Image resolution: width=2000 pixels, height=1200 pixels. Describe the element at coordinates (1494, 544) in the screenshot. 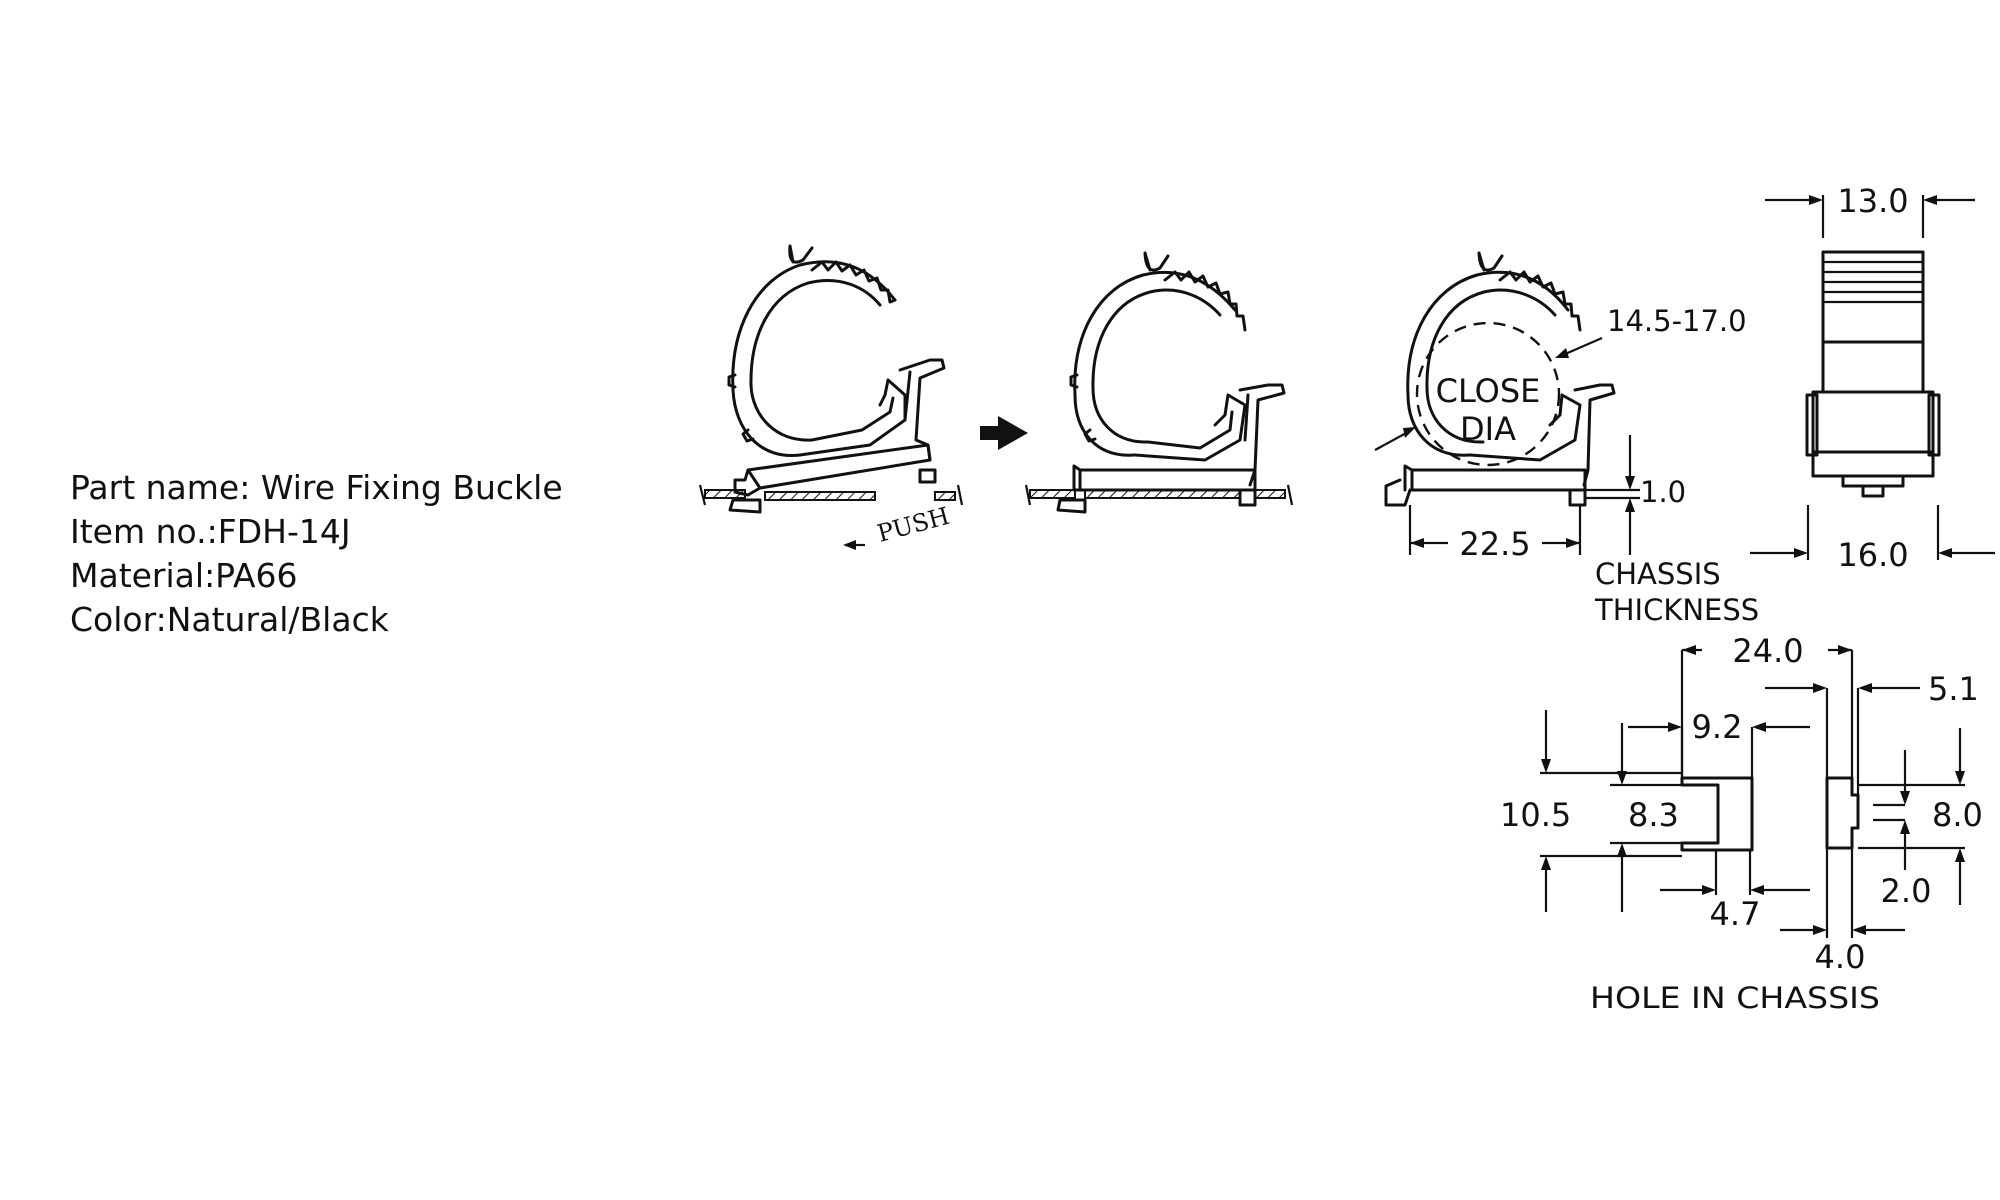

I see `length-dim-value: 22.5` at that location.